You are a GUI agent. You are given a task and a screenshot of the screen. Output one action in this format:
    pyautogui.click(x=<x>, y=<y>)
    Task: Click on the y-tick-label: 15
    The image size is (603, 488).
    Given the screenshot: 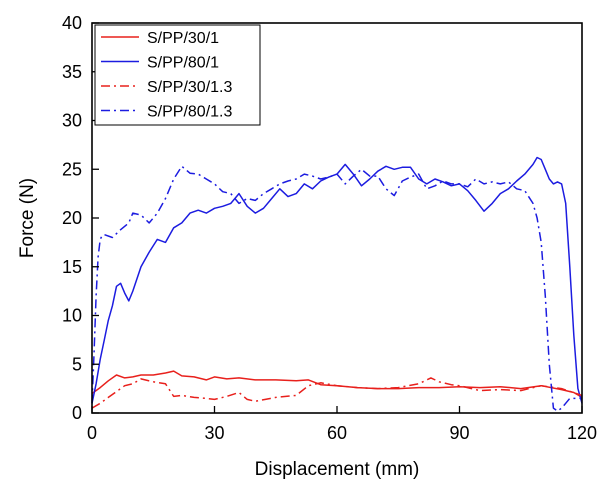 What is the action you would take?
    pyautogui.click(x=72, y=267)
    